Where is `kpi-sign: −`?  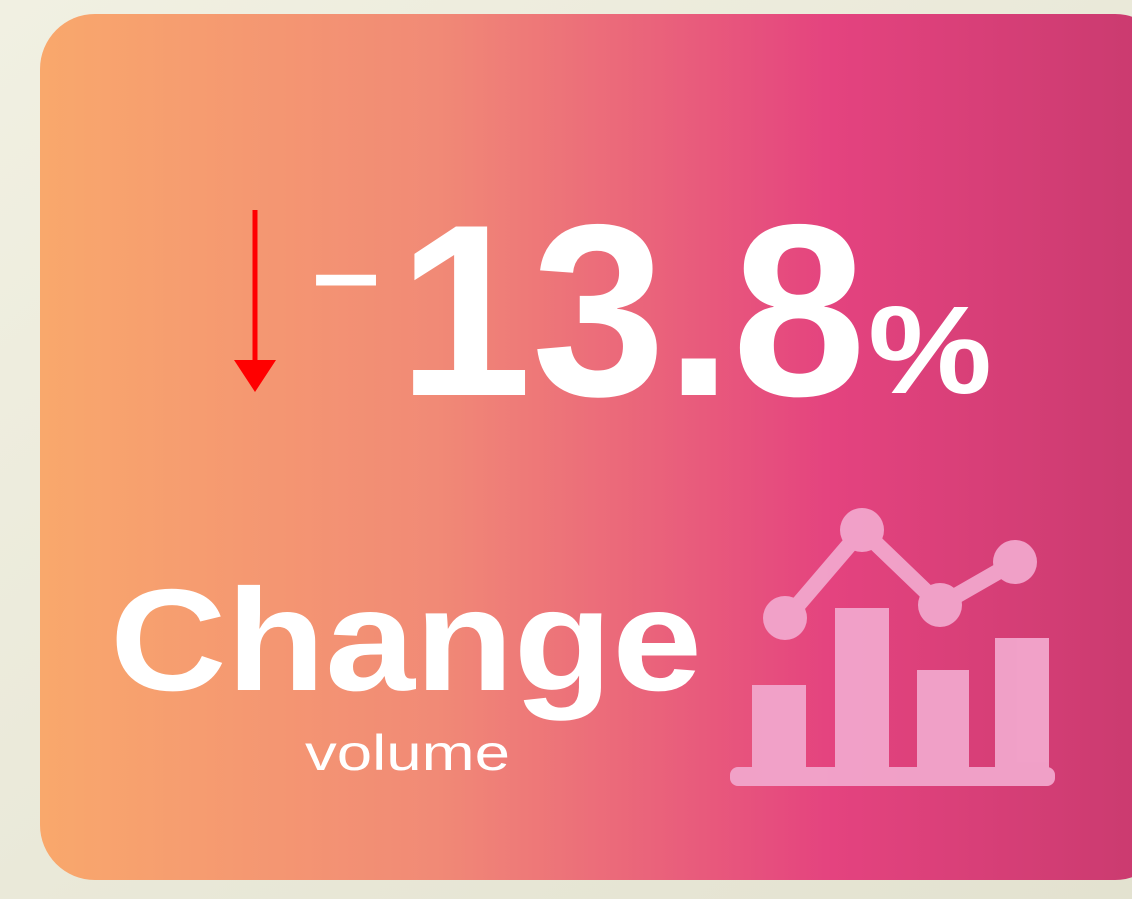
kpi-sign: − is located at coordinates (346, 278).